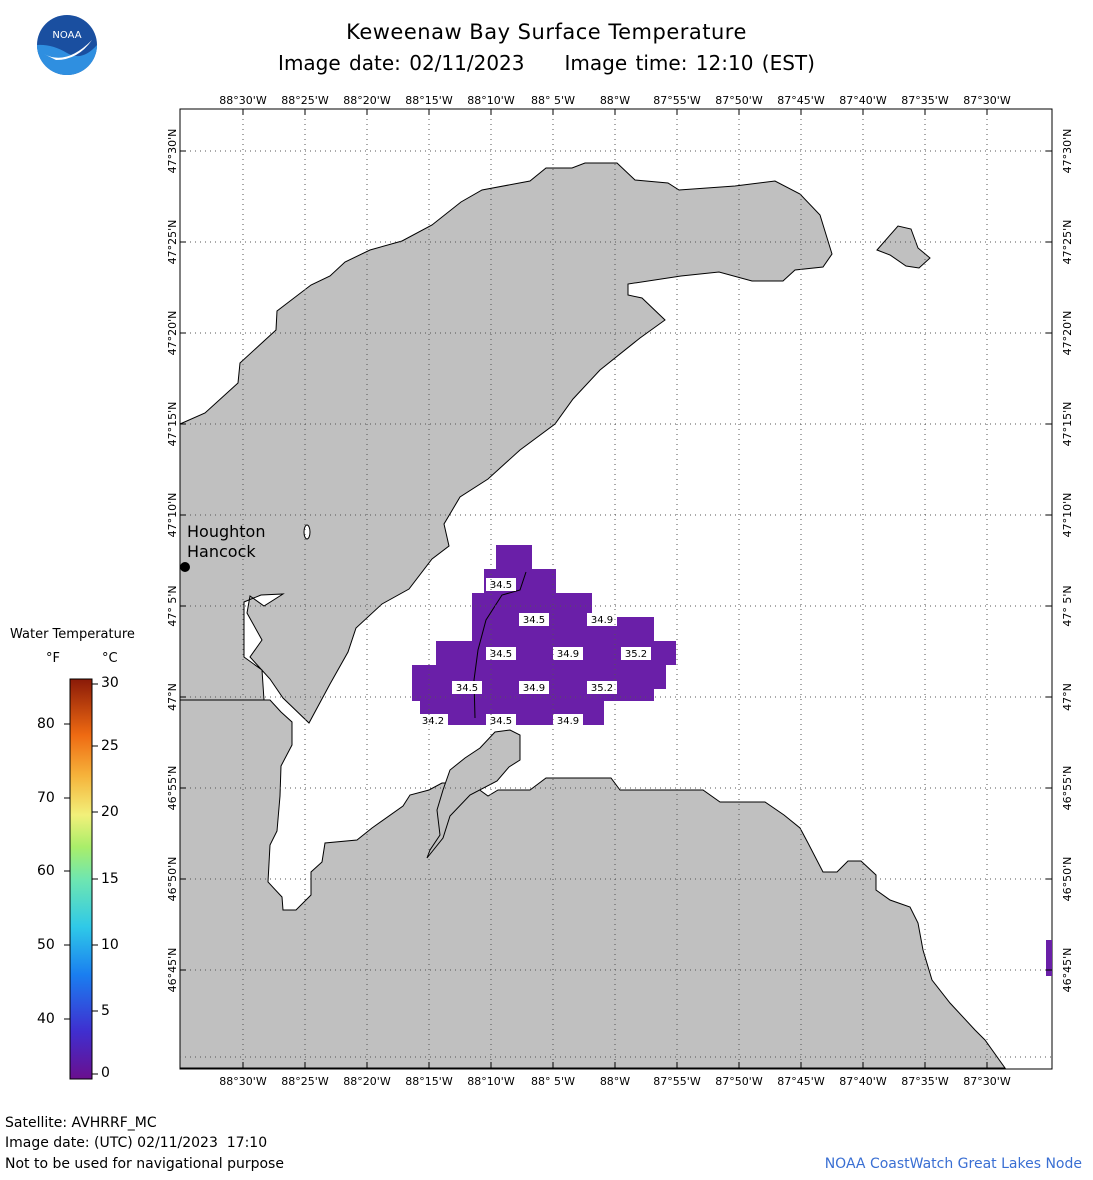 This screenshot has width=1093, height=1180. I want to click on lat-label-left: 47°15'N, so click(172, 424).